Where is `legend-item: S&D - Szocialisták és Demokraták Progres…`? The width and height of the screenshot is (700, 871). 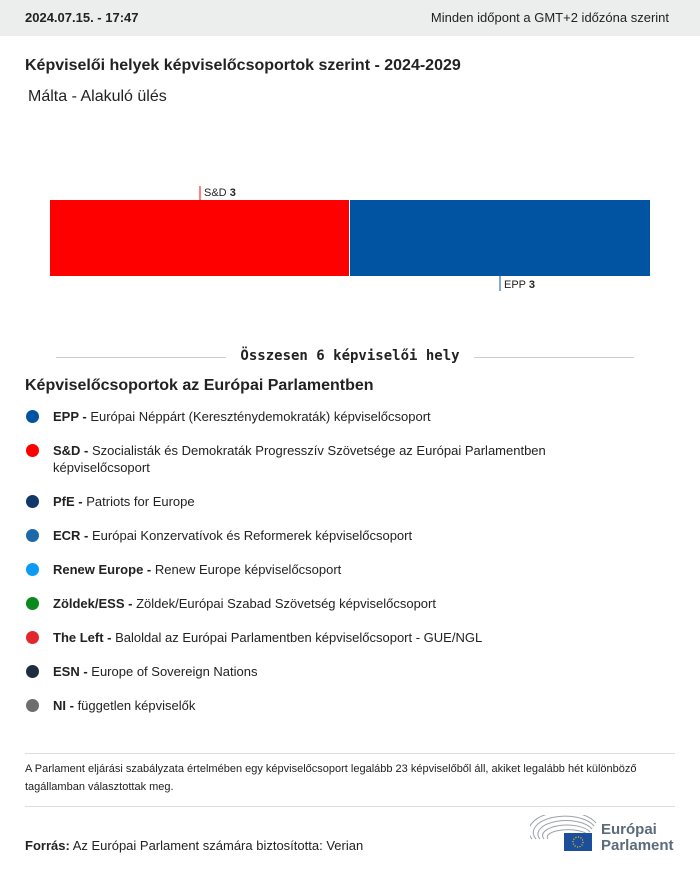 legend-item: S&D - Szocialisták és Demokraták Progres… is located at coordinates (335, 459).